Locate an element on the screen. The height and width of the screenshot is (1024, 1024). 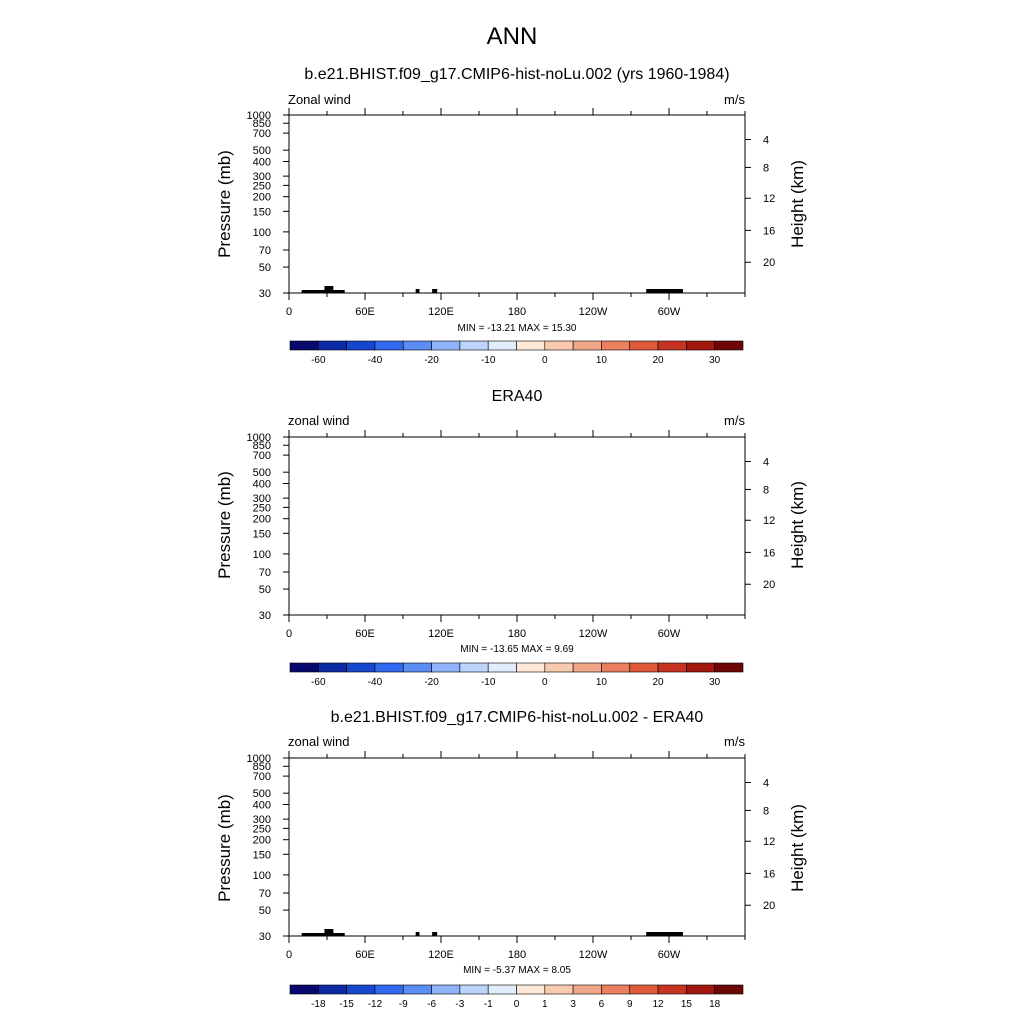
panel-1-stats: MIN = -13.21 MAX = 15.30 is located at coordinates (517, 328).